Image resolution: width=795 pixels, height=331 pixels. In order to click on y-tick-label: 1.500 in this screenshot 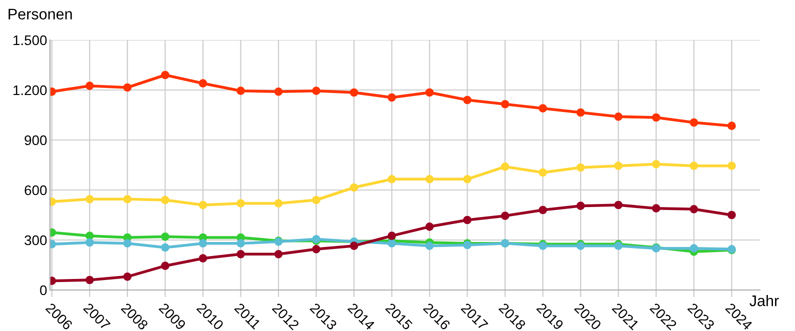, I will do `click(30, 40)`.